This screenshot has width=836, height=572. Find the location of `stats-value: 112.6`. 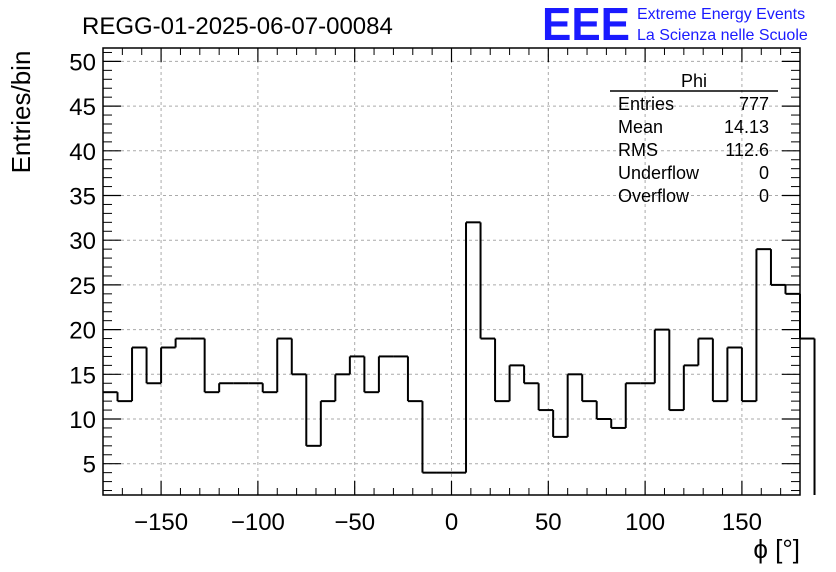

stats-value: 112.6 is located at coordinates (747, 150).